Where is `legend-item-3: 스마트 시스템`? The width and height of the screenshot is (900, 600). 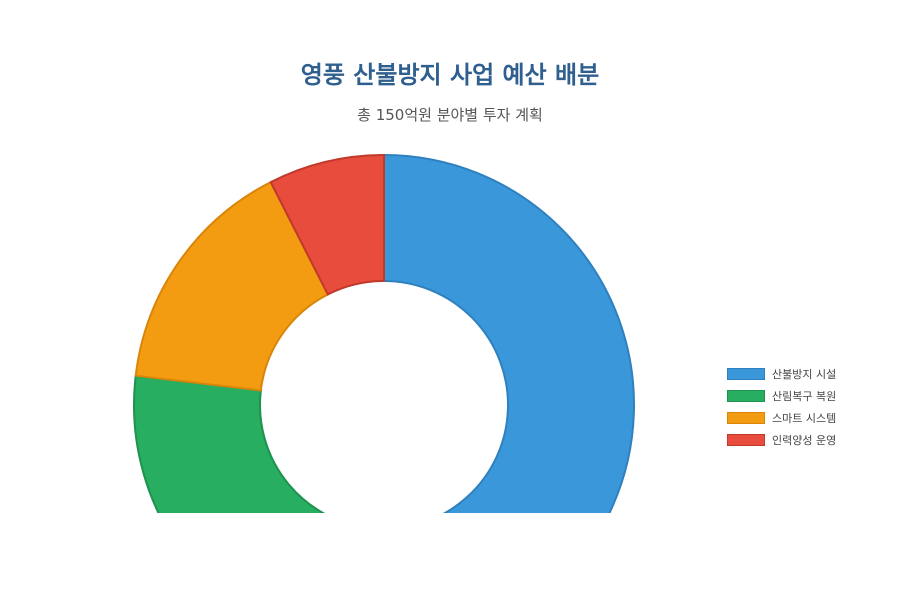
legend-item-3: 스마트 시스템 is located at coordinates (781, 418).